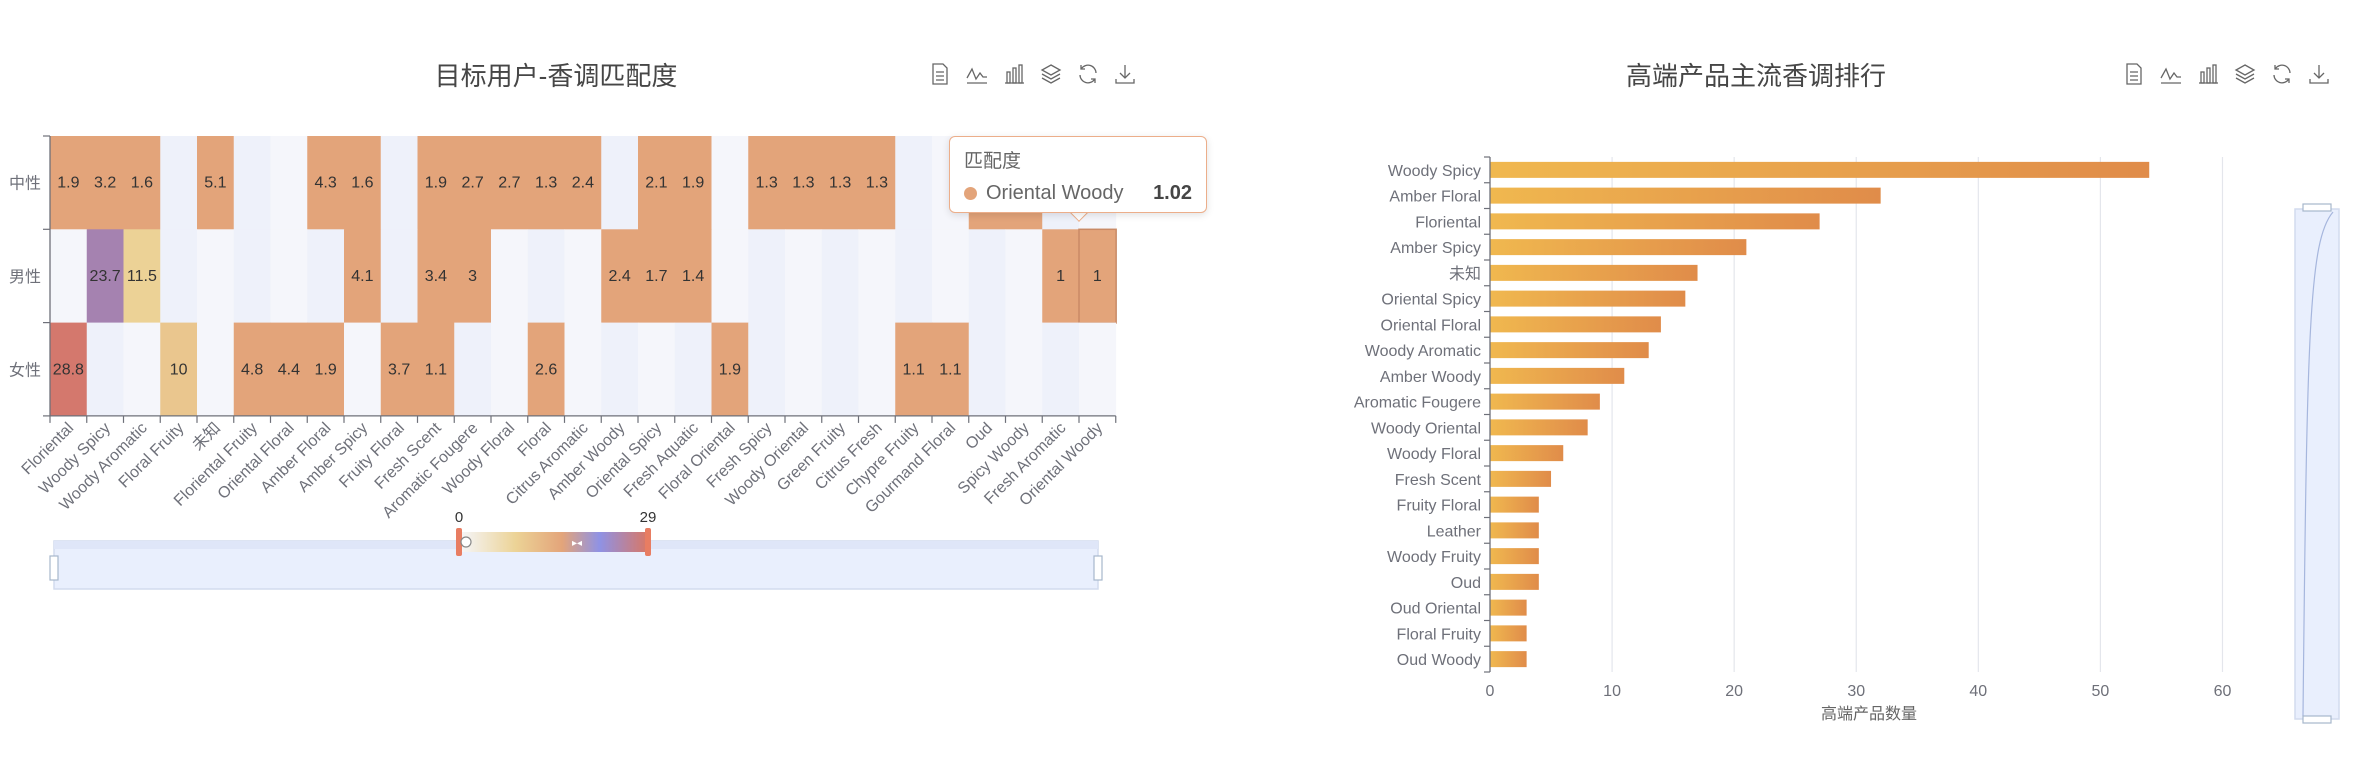 The height and width of the screenshot is (778, 2363). I want to click on datazoom-handle-right, so click(1098, 568).